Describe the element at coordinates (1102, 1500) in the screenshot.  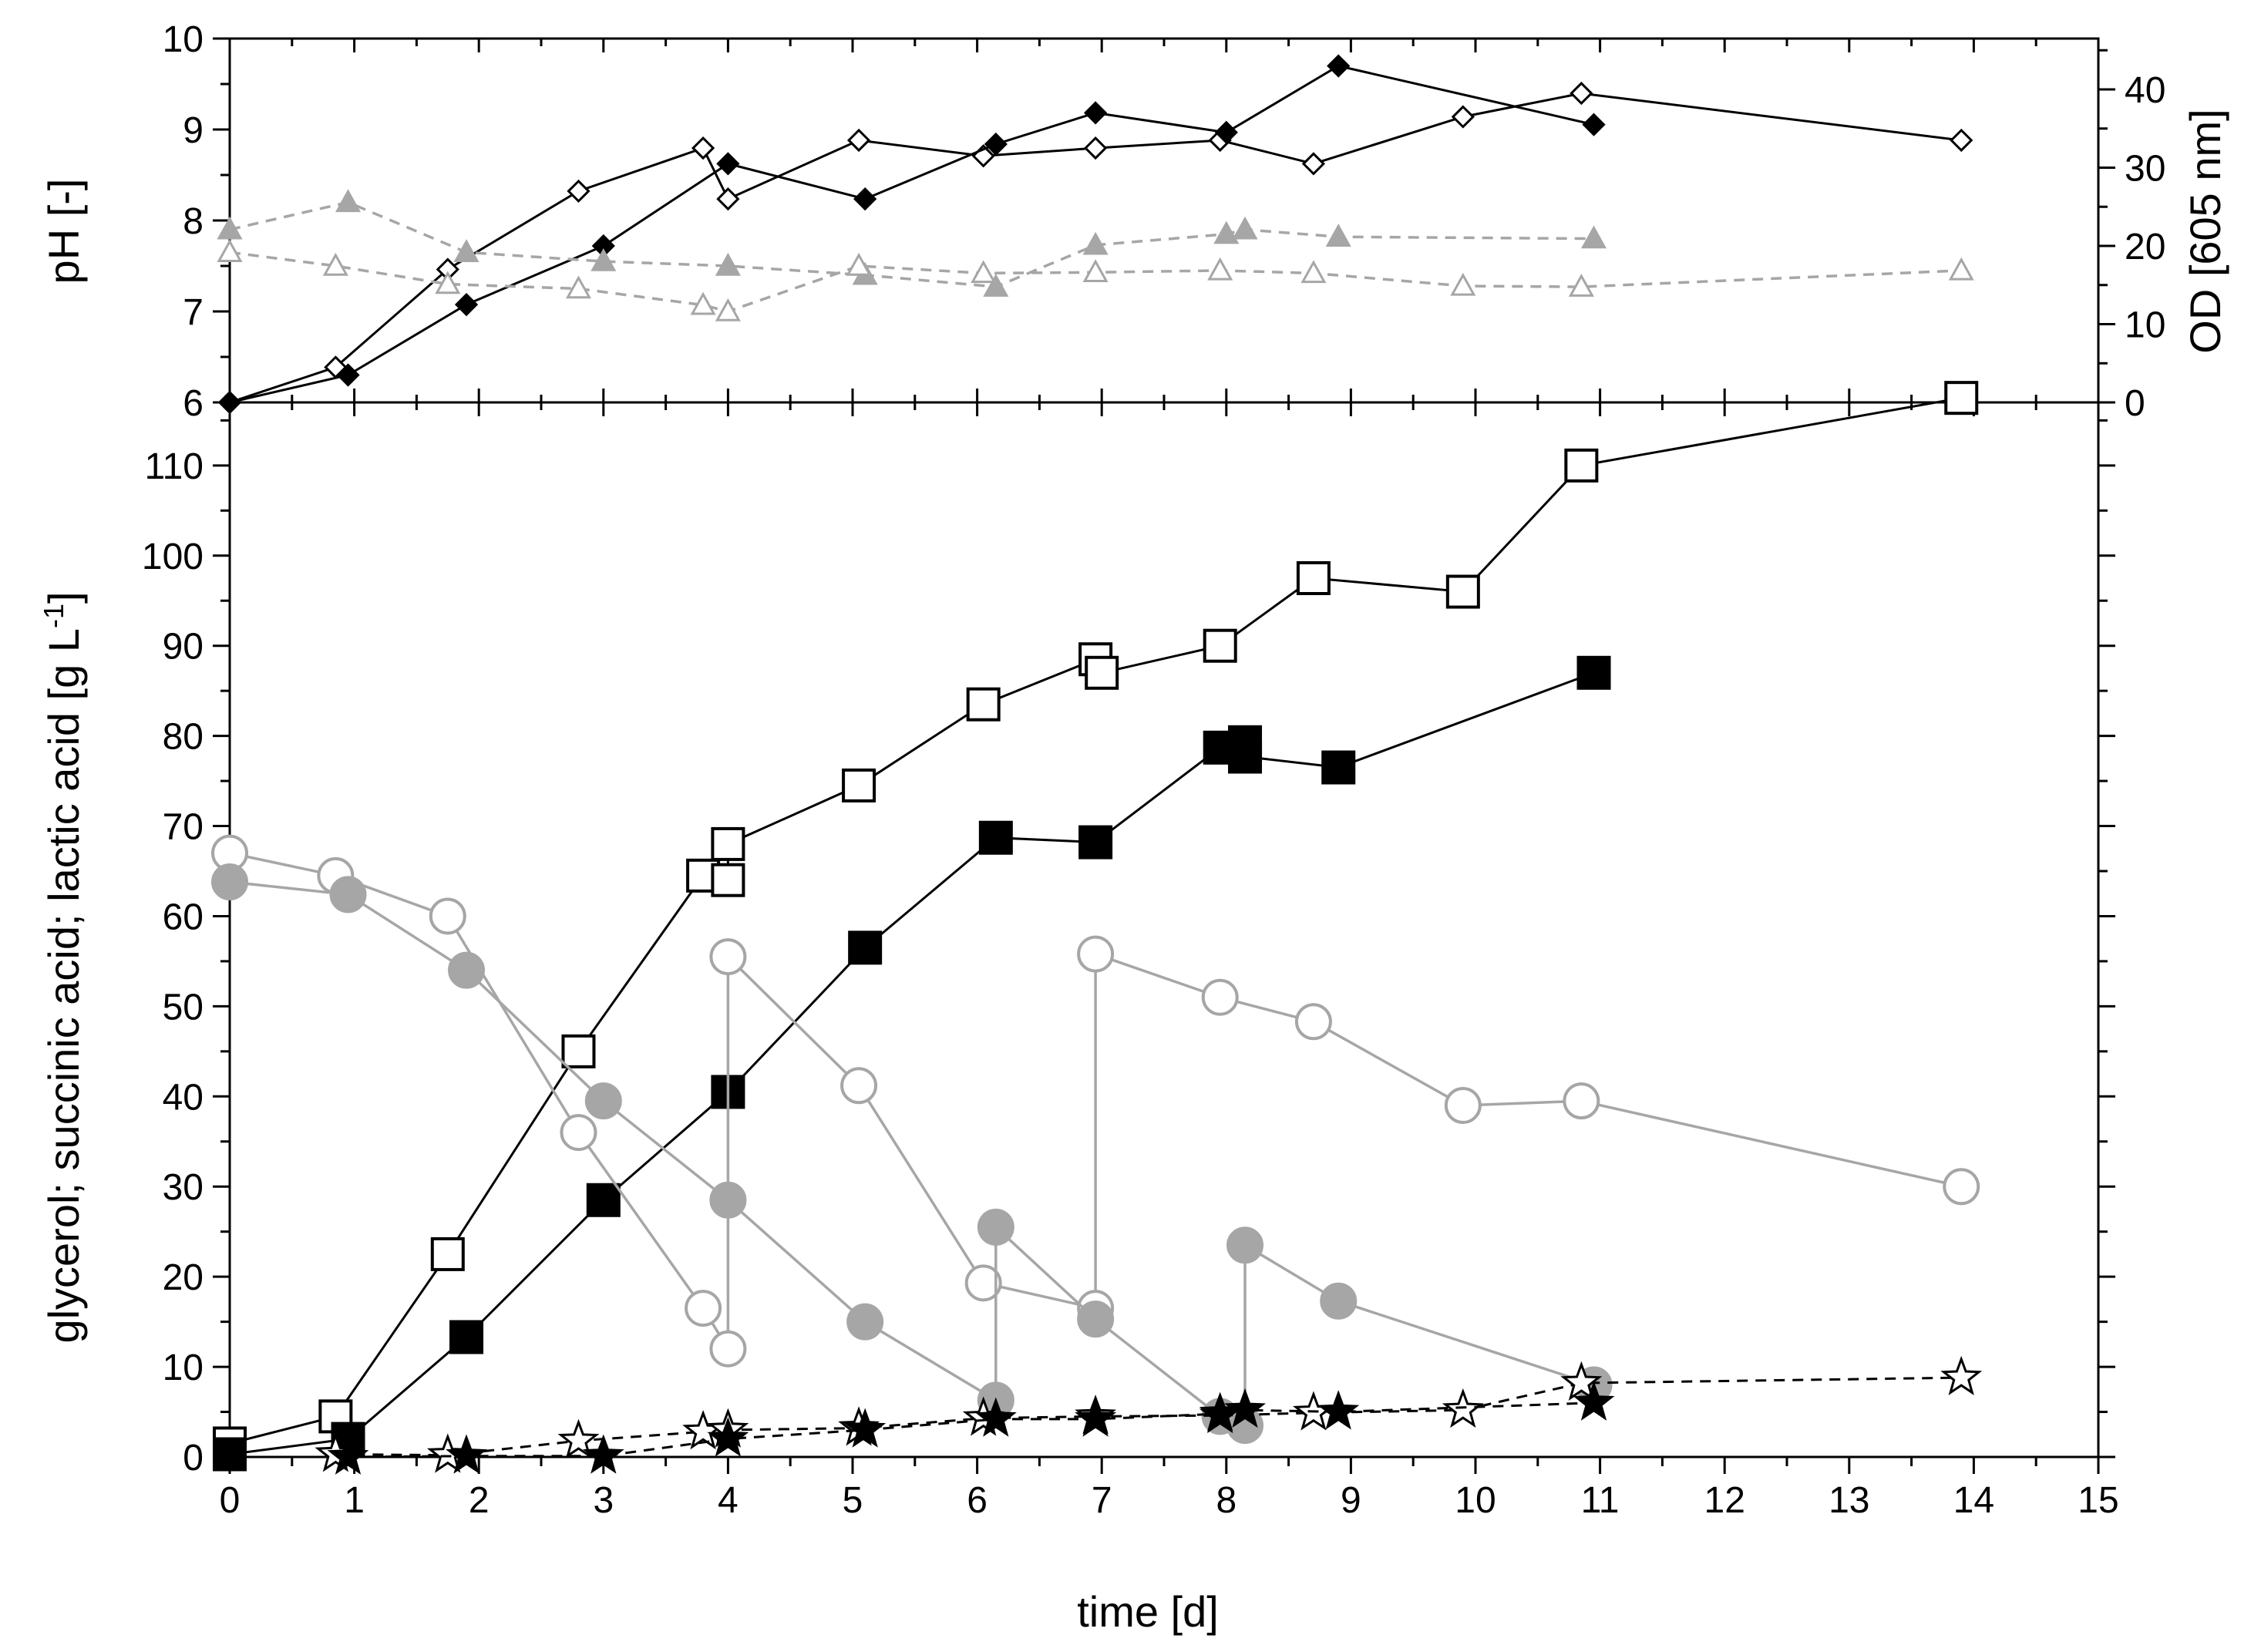
I see `x-tick-label: 7` at that location.